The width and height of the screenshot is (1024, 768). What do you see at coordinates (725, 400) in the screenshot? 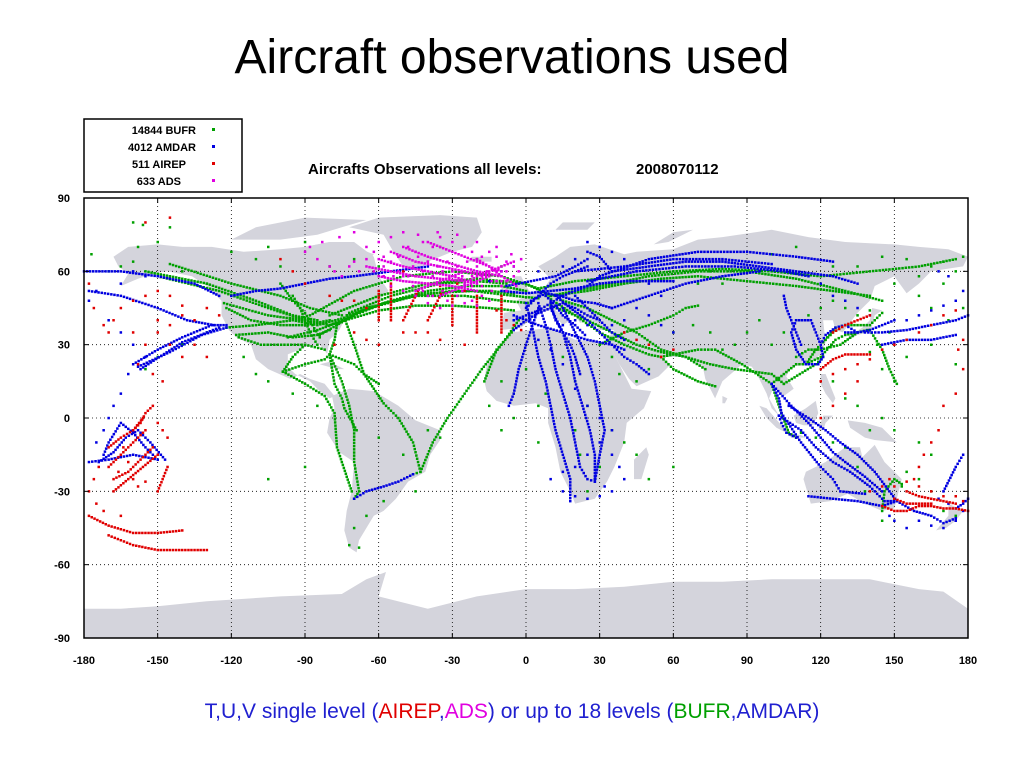
I see `land-sri-lanka` at bounding box center [725, 400].